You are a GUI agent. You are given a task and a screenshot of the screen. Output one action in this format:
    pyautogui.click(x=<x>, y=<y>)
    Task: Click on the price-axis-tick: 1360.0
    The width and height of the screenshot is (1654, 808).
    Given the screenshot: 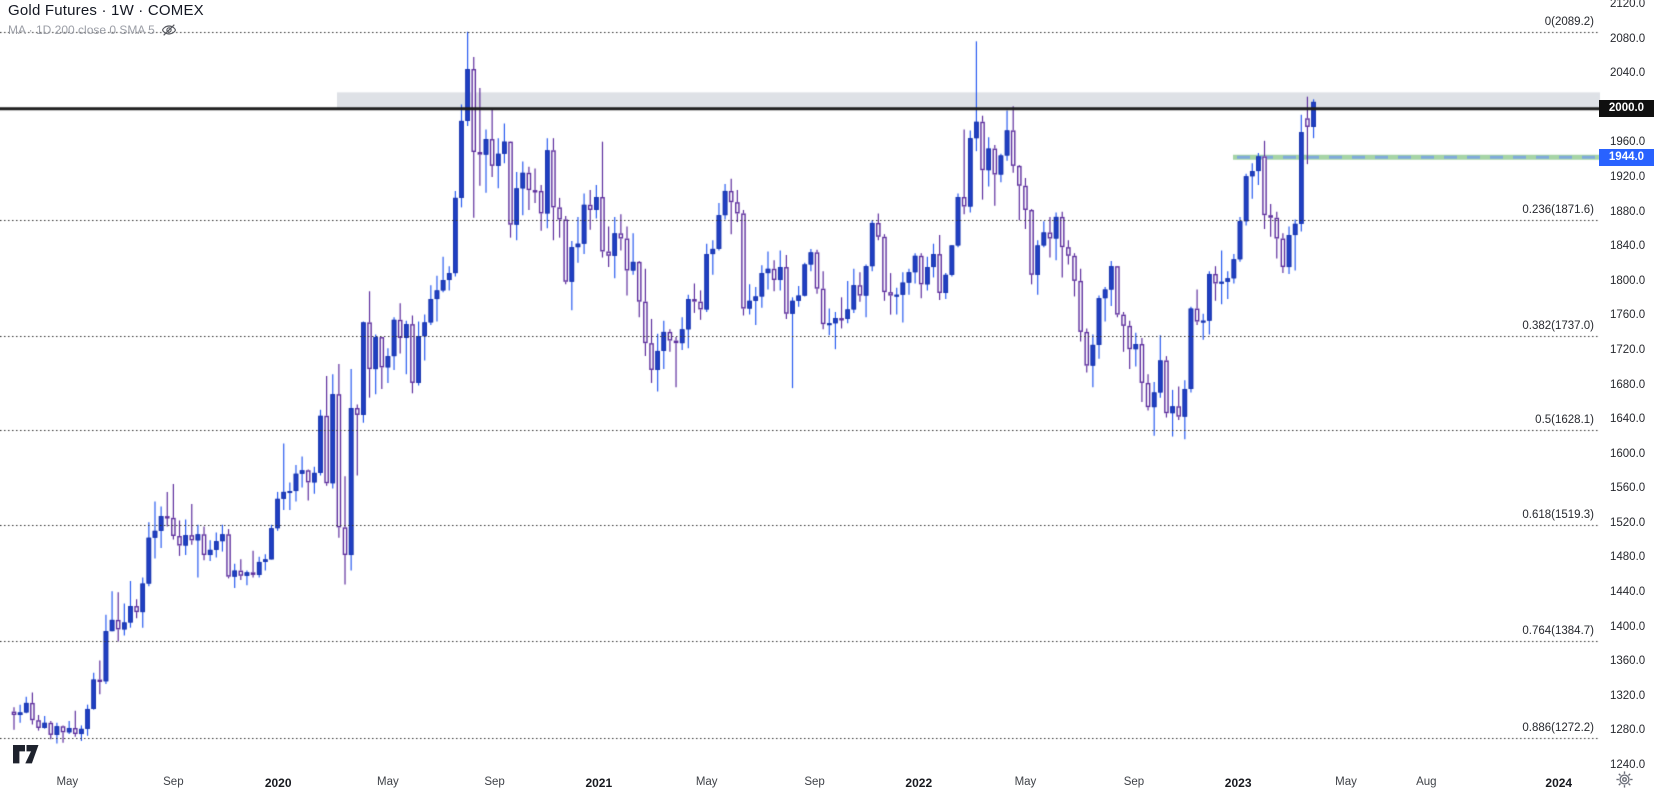 What is the action you would take?
    pyautogui.click(x=1628, y=661)
    